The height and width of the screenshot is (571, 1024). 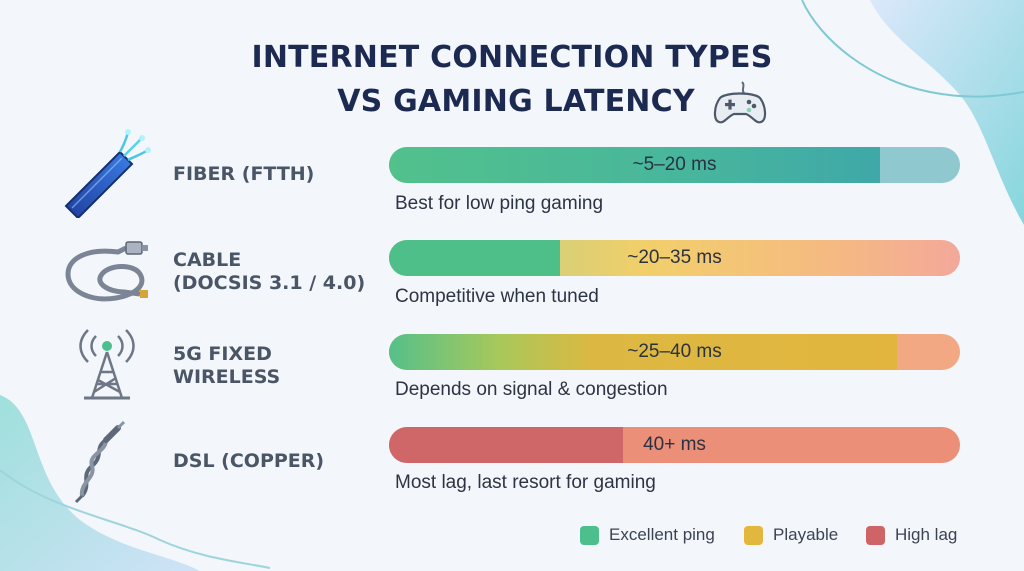 I want to click on latency-value-cable: ~20–35 ms, so click(x=674, y=257).